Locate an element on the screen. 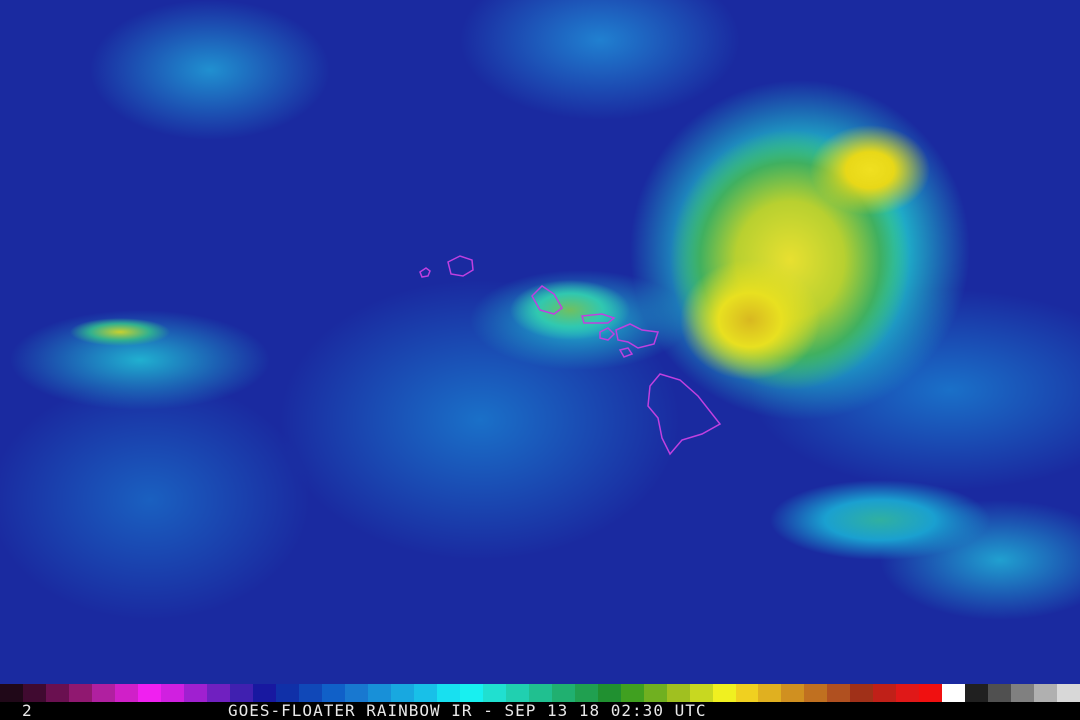  temperature-color-scale-bar is located at coordinates (540, 693).